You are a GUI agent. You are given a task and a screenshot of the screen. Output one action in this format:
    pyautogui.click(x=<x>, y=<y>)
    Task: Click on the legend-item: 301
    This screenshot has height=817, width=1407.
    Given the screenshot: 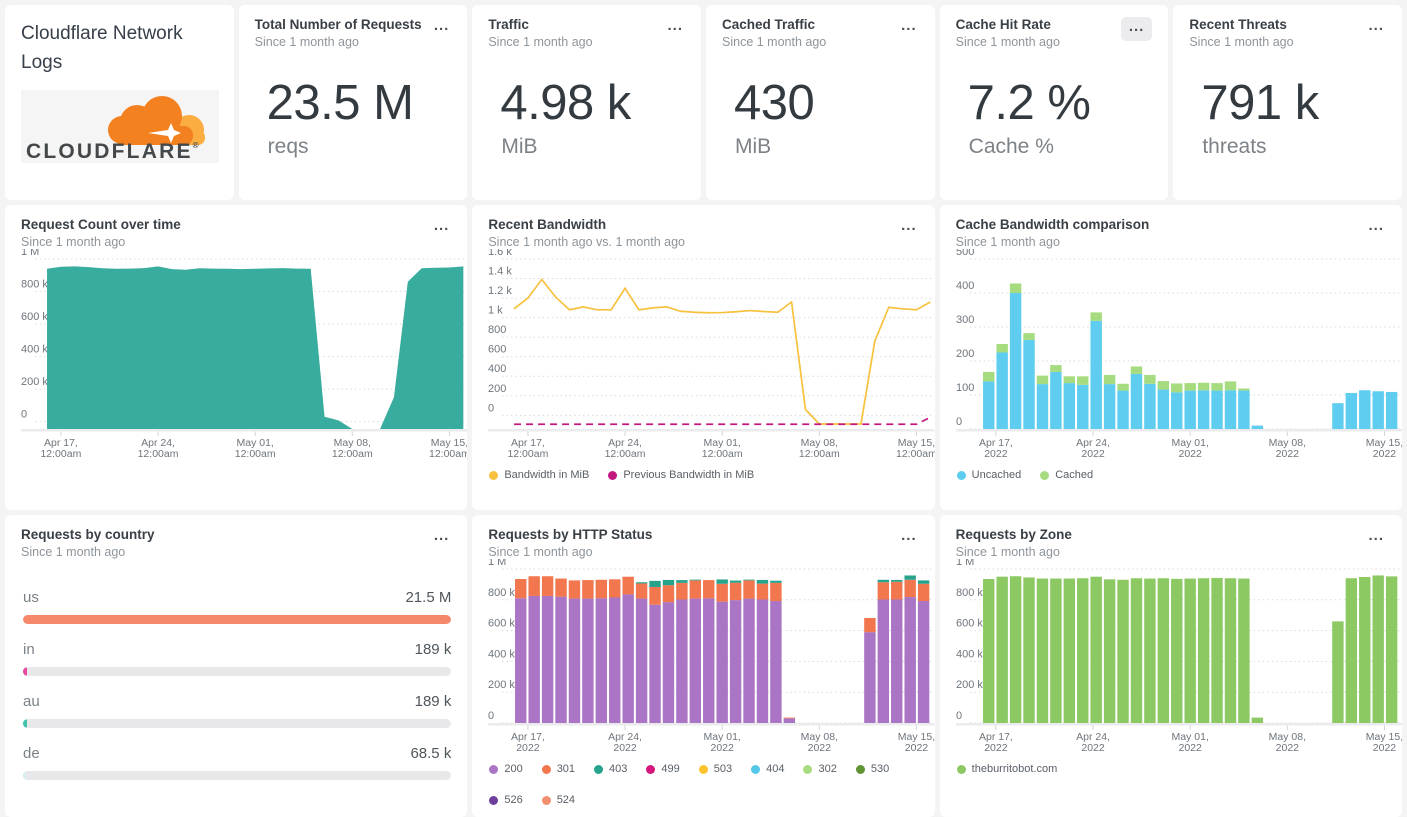 What is the action you would take?
    pyautogui.click(x=558, y=769)
    